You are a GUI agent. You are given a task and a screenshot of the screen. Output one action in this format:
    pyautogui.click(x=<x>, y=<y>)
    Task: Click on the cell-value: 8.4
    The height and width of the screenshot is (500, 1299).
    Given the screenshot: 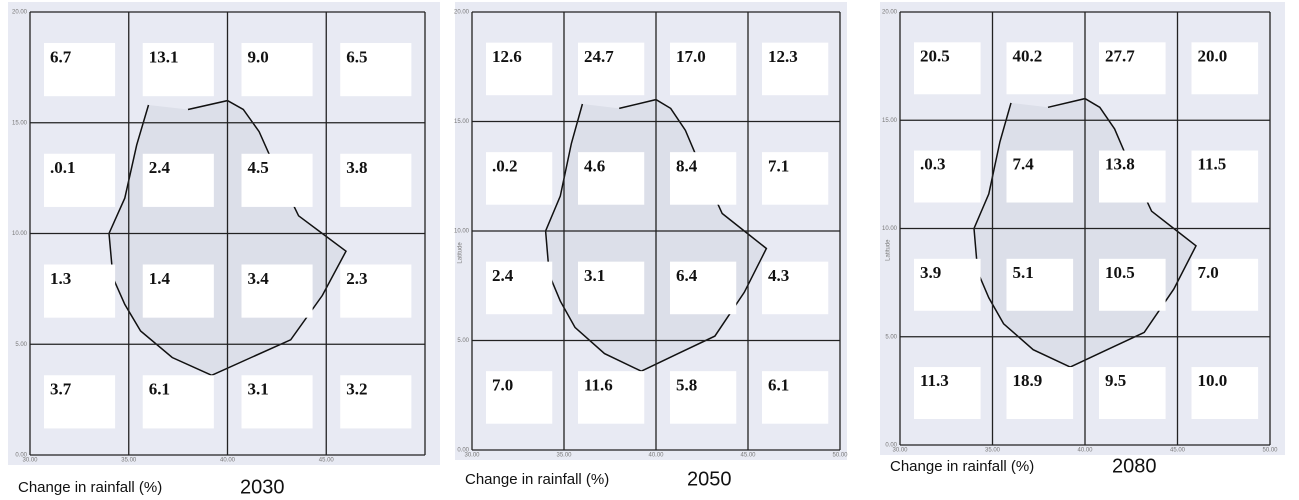 What is the action you would take?
    pyautogui.click(x=687, y=165)
    